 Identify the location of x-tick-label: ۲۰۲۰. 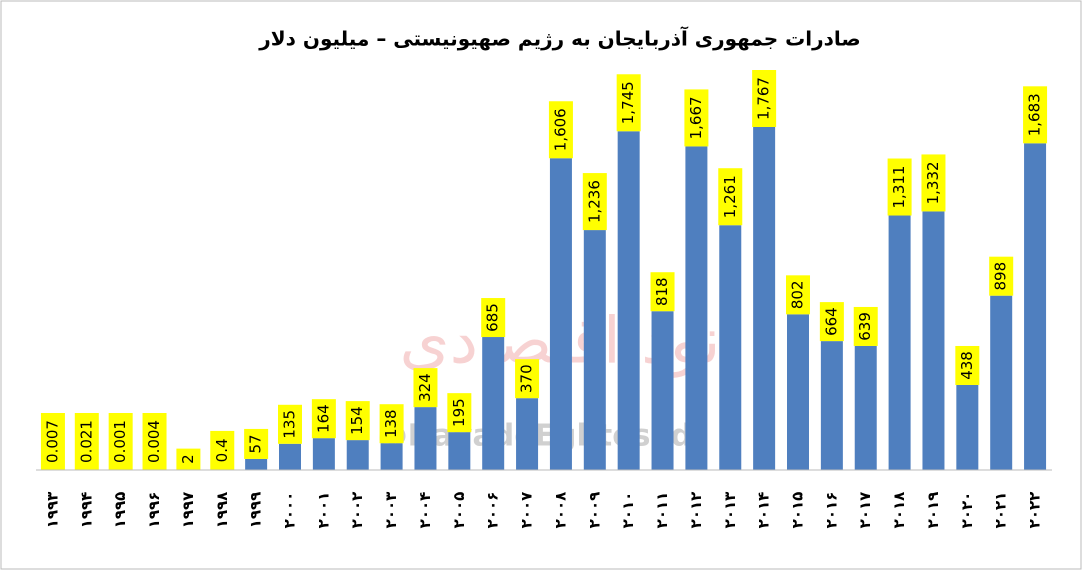
(967, 510).